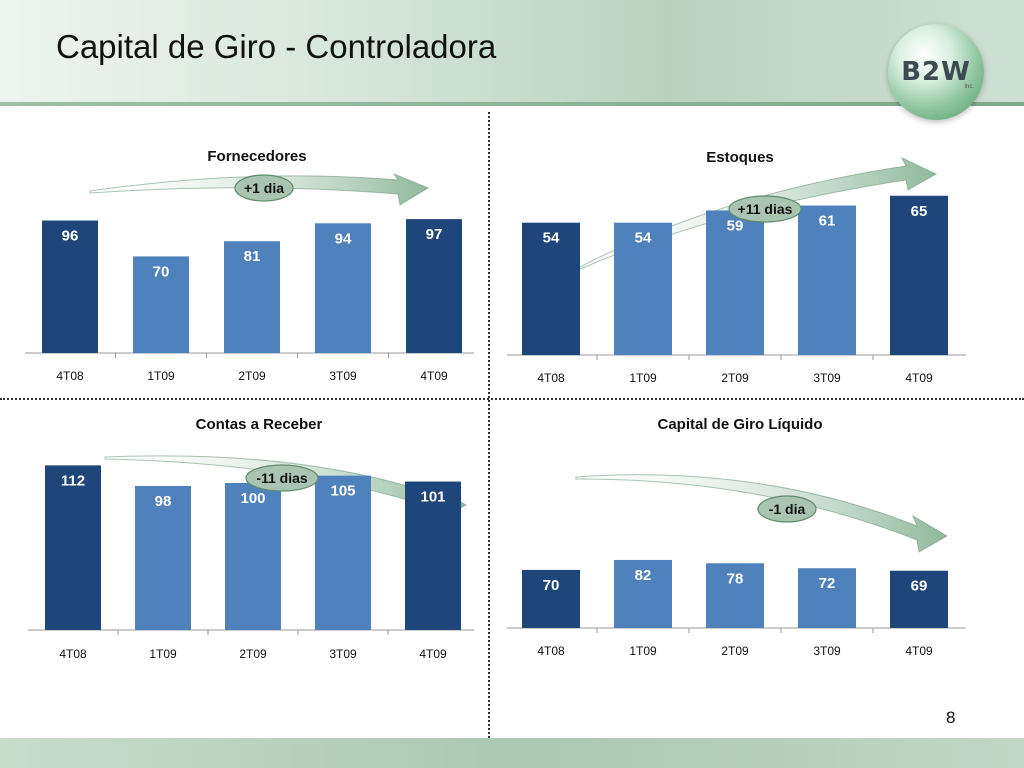  What do you see at coordinates (432, 497) in the screenshot?
I see `bar-value-label: 101` at bounding box center [432, 497].